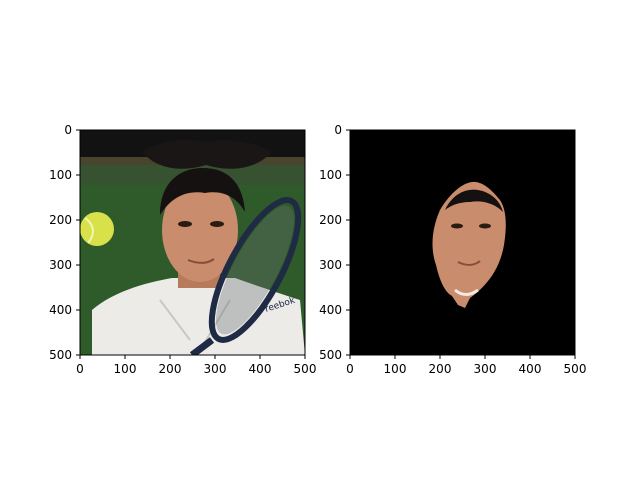 The width and height of the screenshot is (640, 480). I want to click on left-xtick-label: 400, so click(260, 369).